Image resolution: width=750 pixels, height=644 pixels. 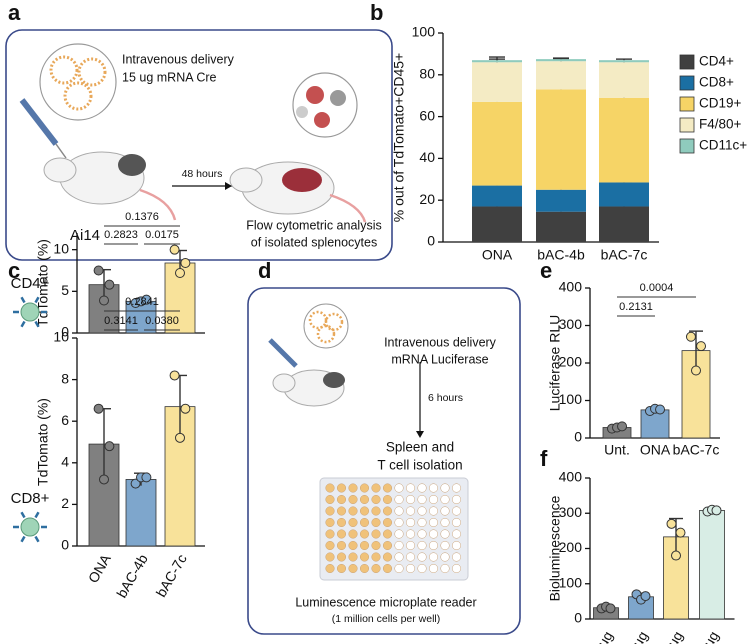 I want to click on legend-label: CD19+, so click(x=720, y=103).